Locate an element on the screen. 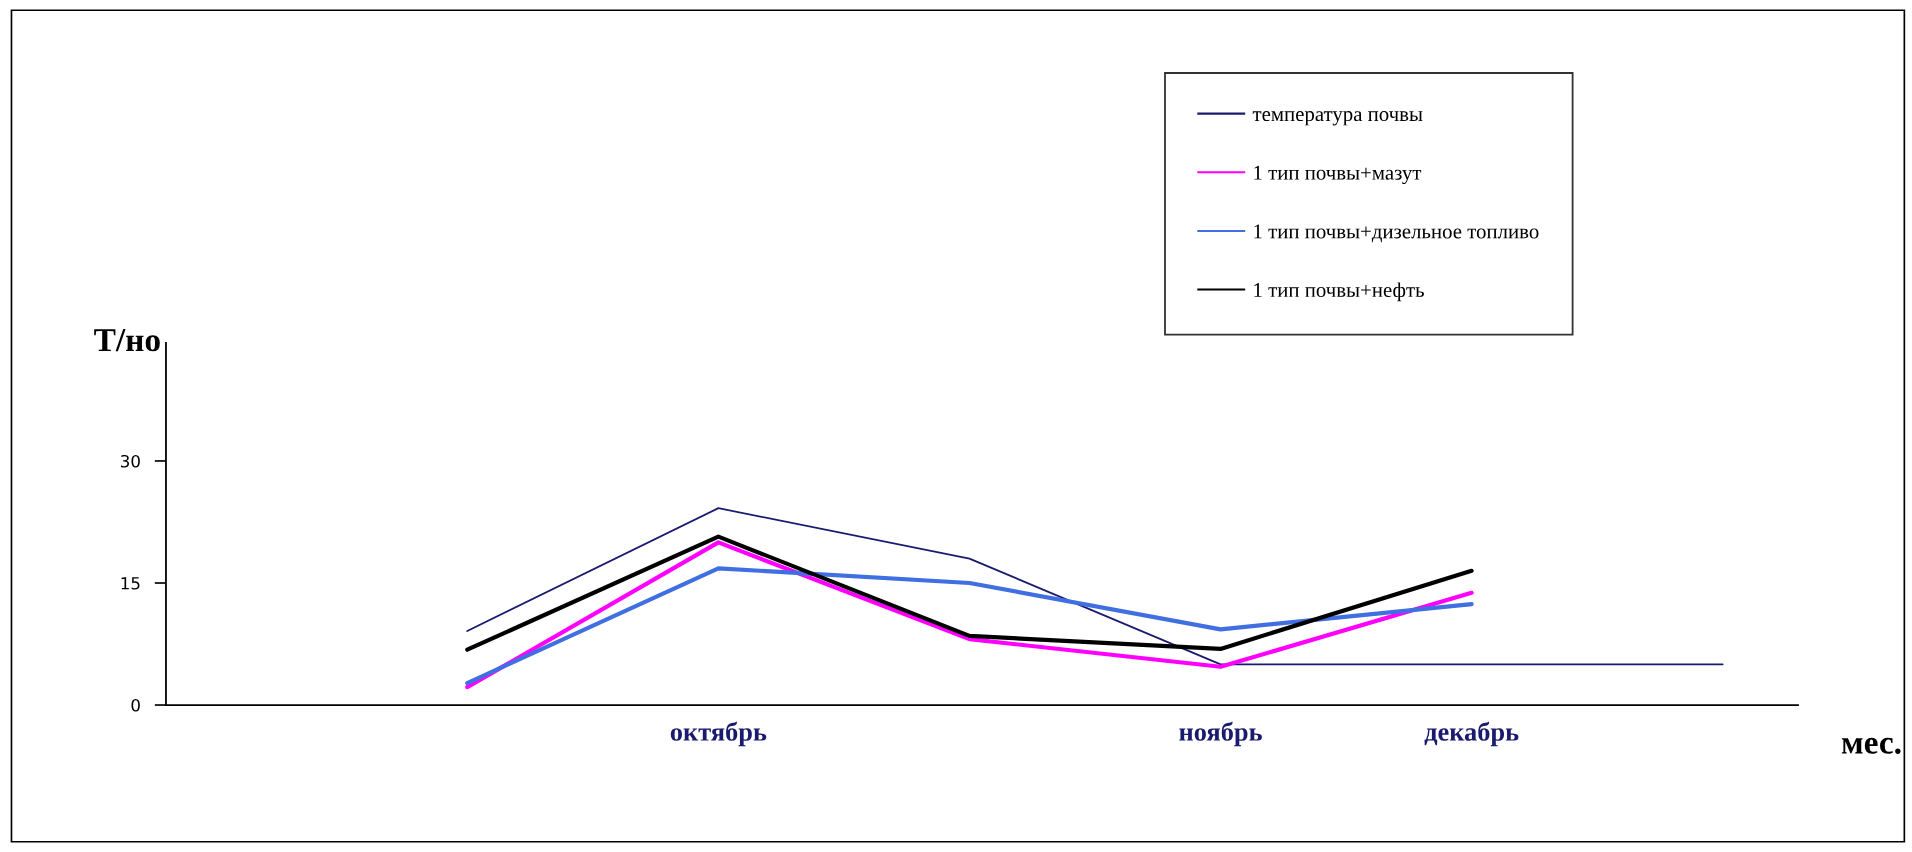 The height and width of the screenshot is (852, 1912). x-tick-label: декабрь is located at coordinates (1471, 734).